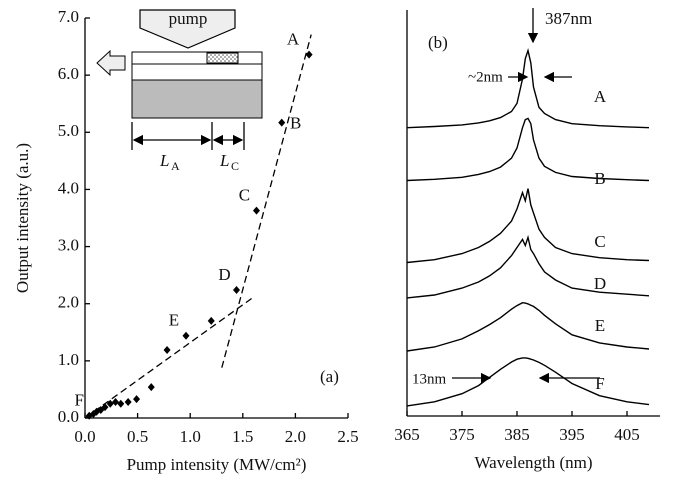 The width and height of the screenshot is (674, 481). Describe the element at coordinates (68, 187) in the screenshot. I see `y-tick-label: 4.0` at that location.